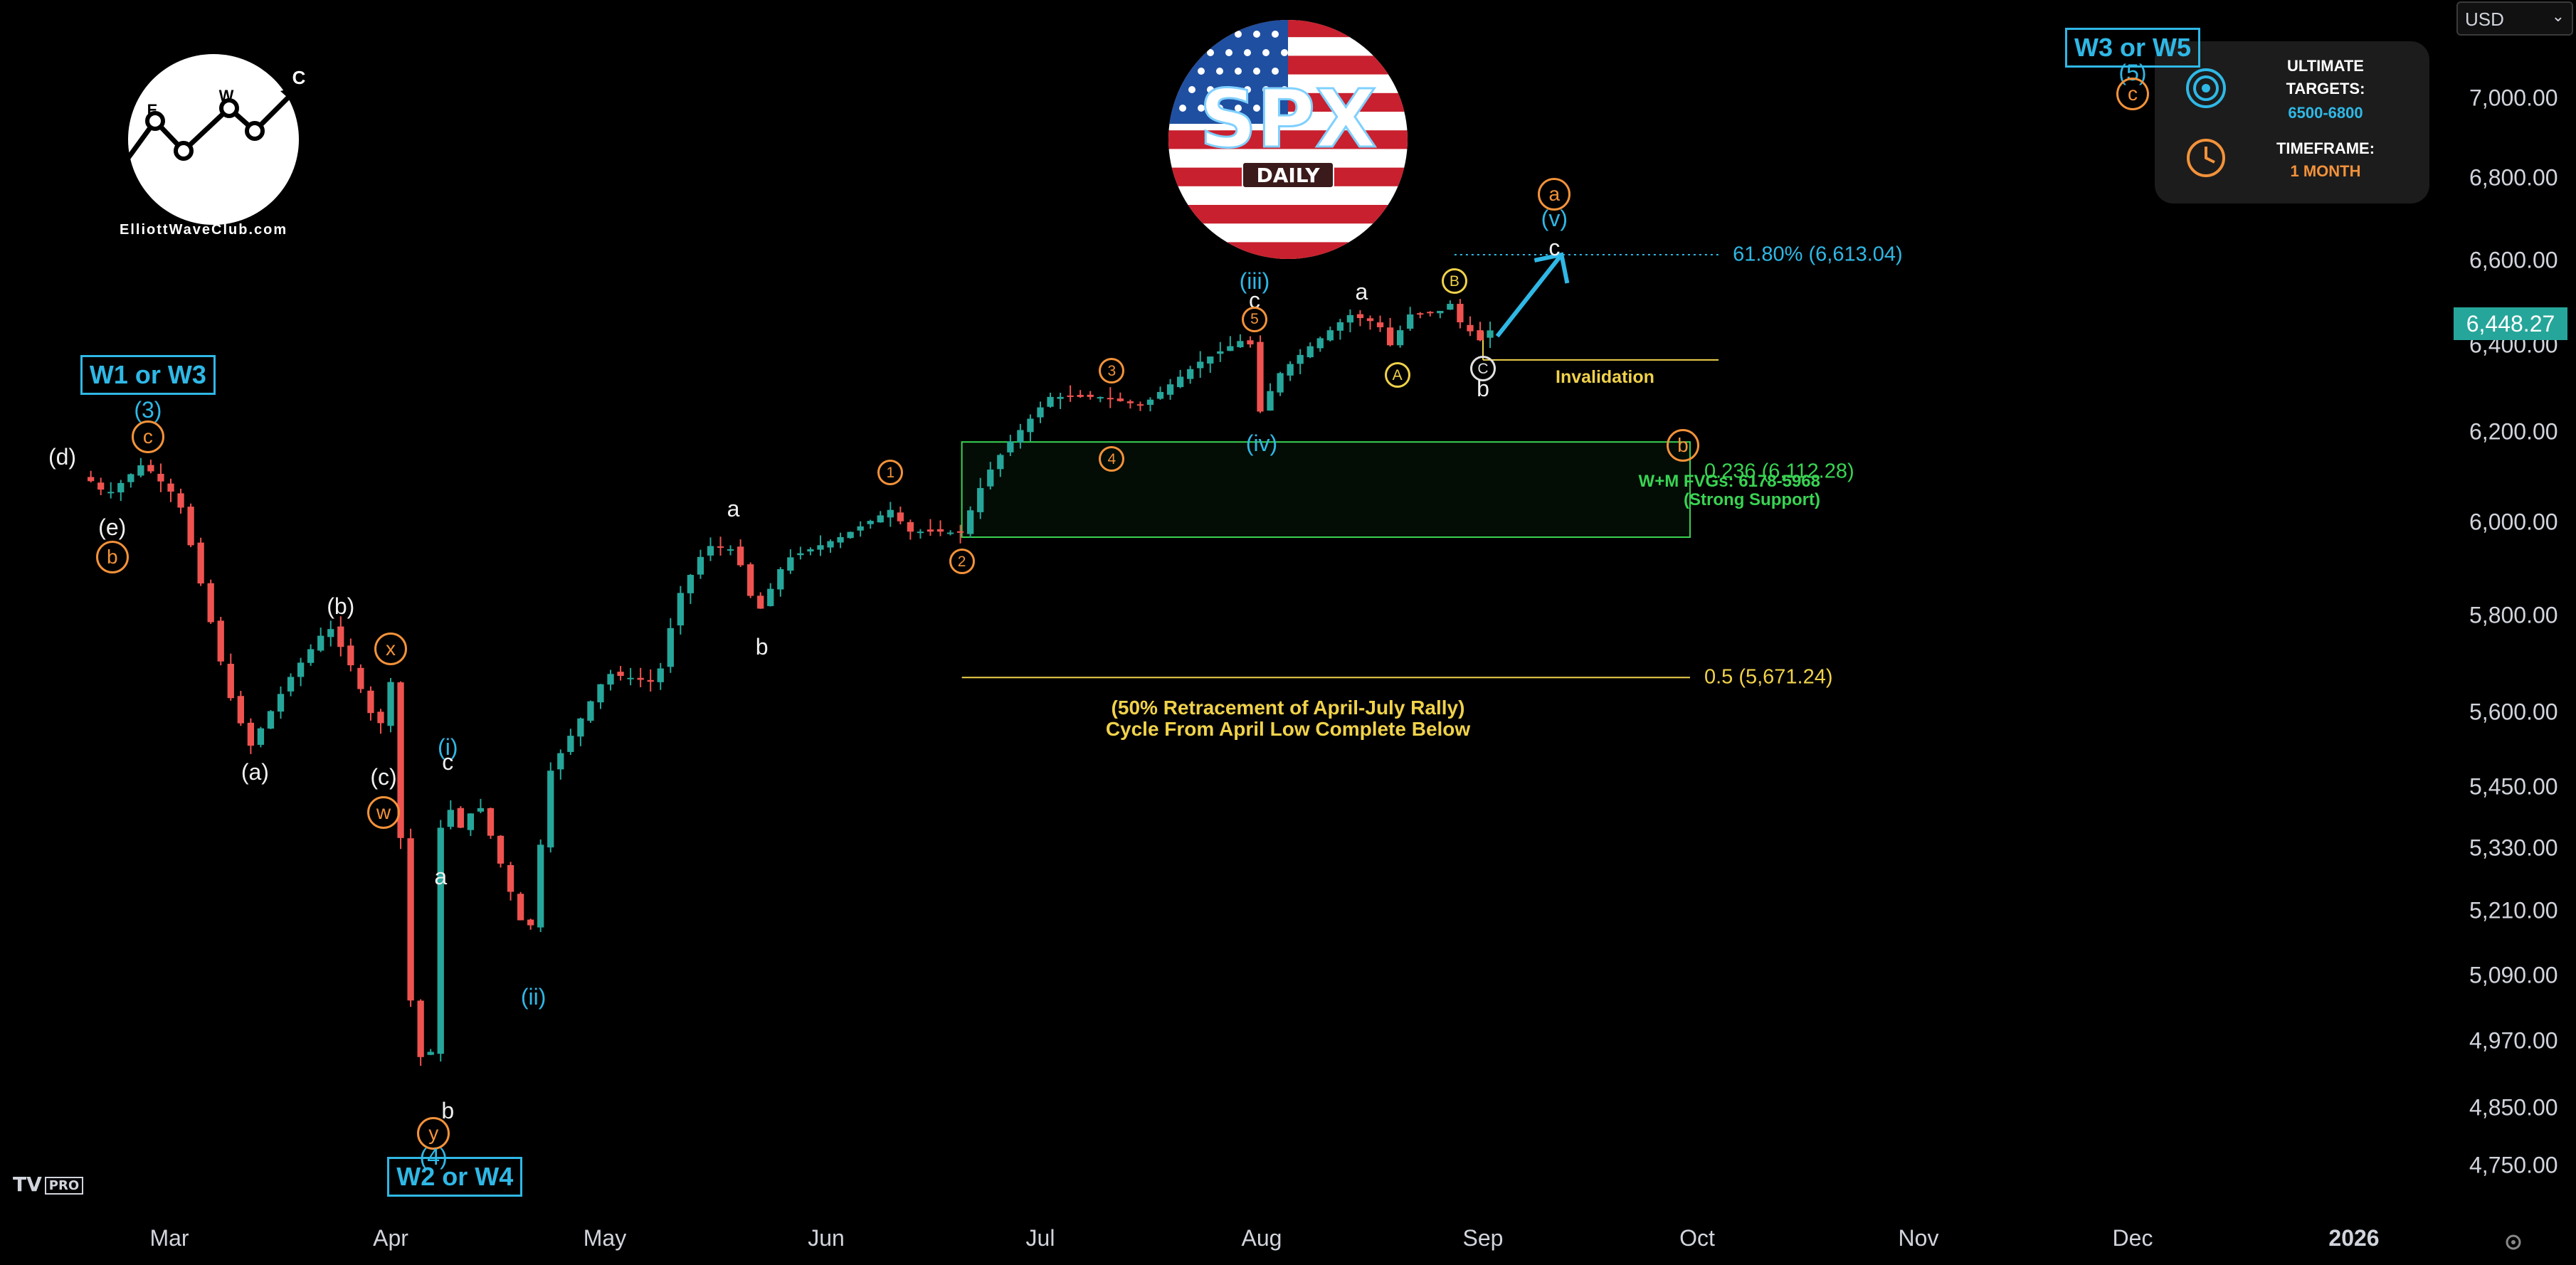 The width and height of the screenshot is (2576, 1265). Describe the element at coordinates (2514, 19) in the screenshot. I see `currency-selector: USD ⌄` at that location.